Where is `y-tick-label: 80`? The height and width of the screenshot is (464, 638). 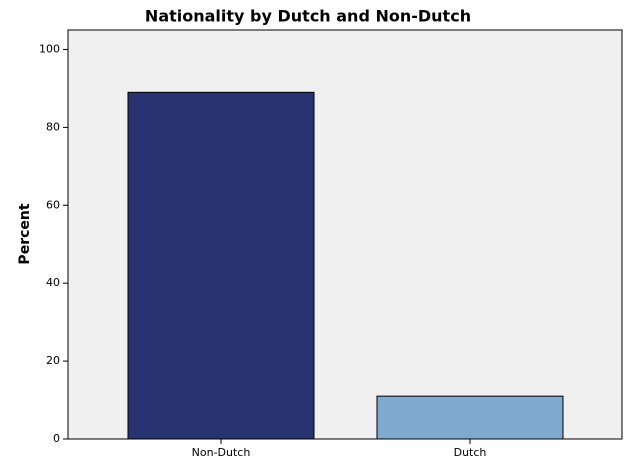
y-tick-label: 80 is located at coordinates (53, 126).